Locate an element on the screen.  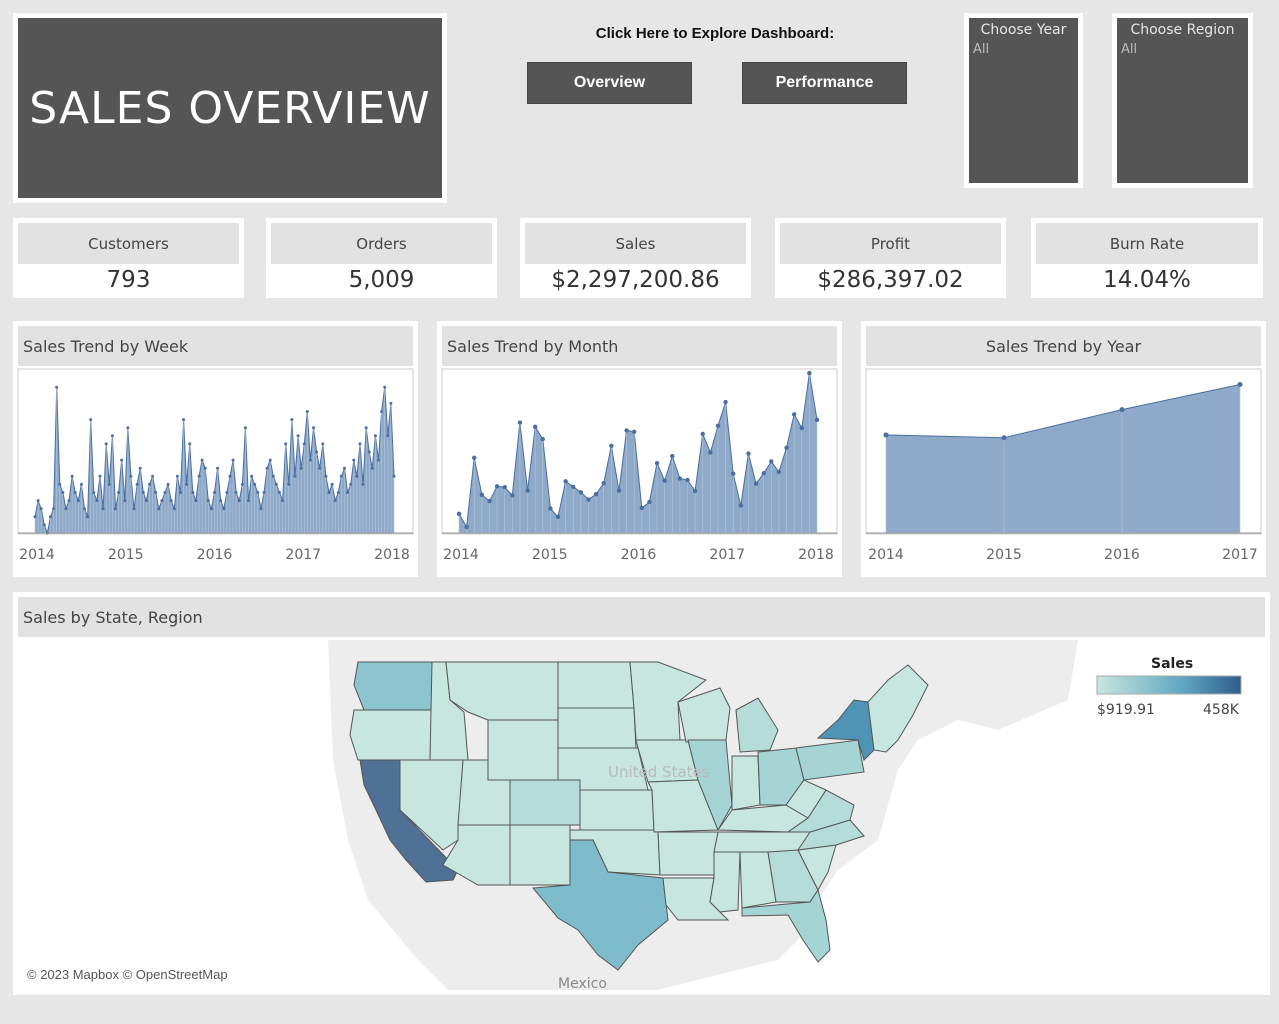
overview-button: Overview is located at coordinates (609, 83).